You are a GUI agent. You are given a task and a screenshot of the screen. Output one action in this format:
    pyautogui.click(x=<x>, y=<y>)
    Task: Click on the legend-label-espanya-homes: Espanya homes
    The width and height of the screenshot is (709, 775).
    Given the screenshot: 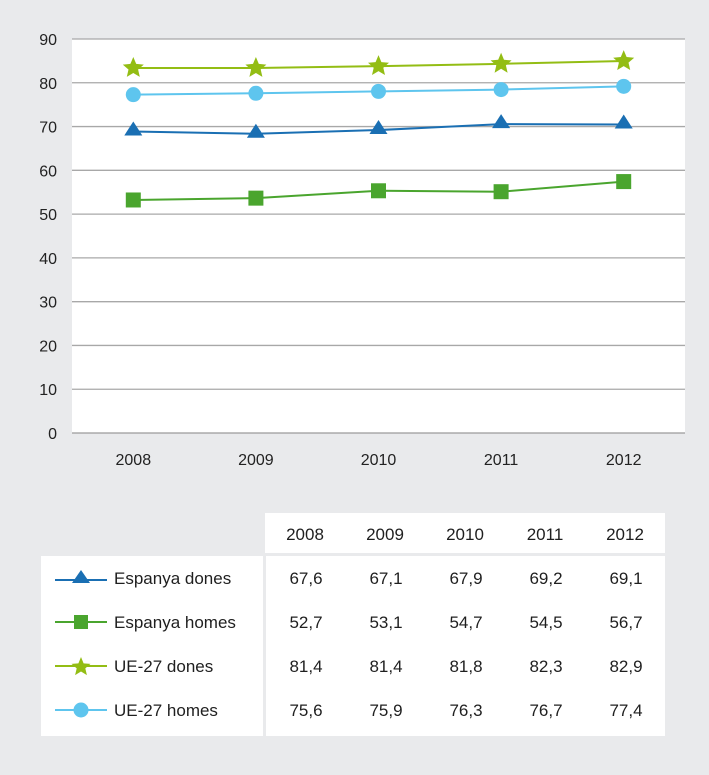 What is the action you would take?
    pyautogui.click(x=175, y=622)
    